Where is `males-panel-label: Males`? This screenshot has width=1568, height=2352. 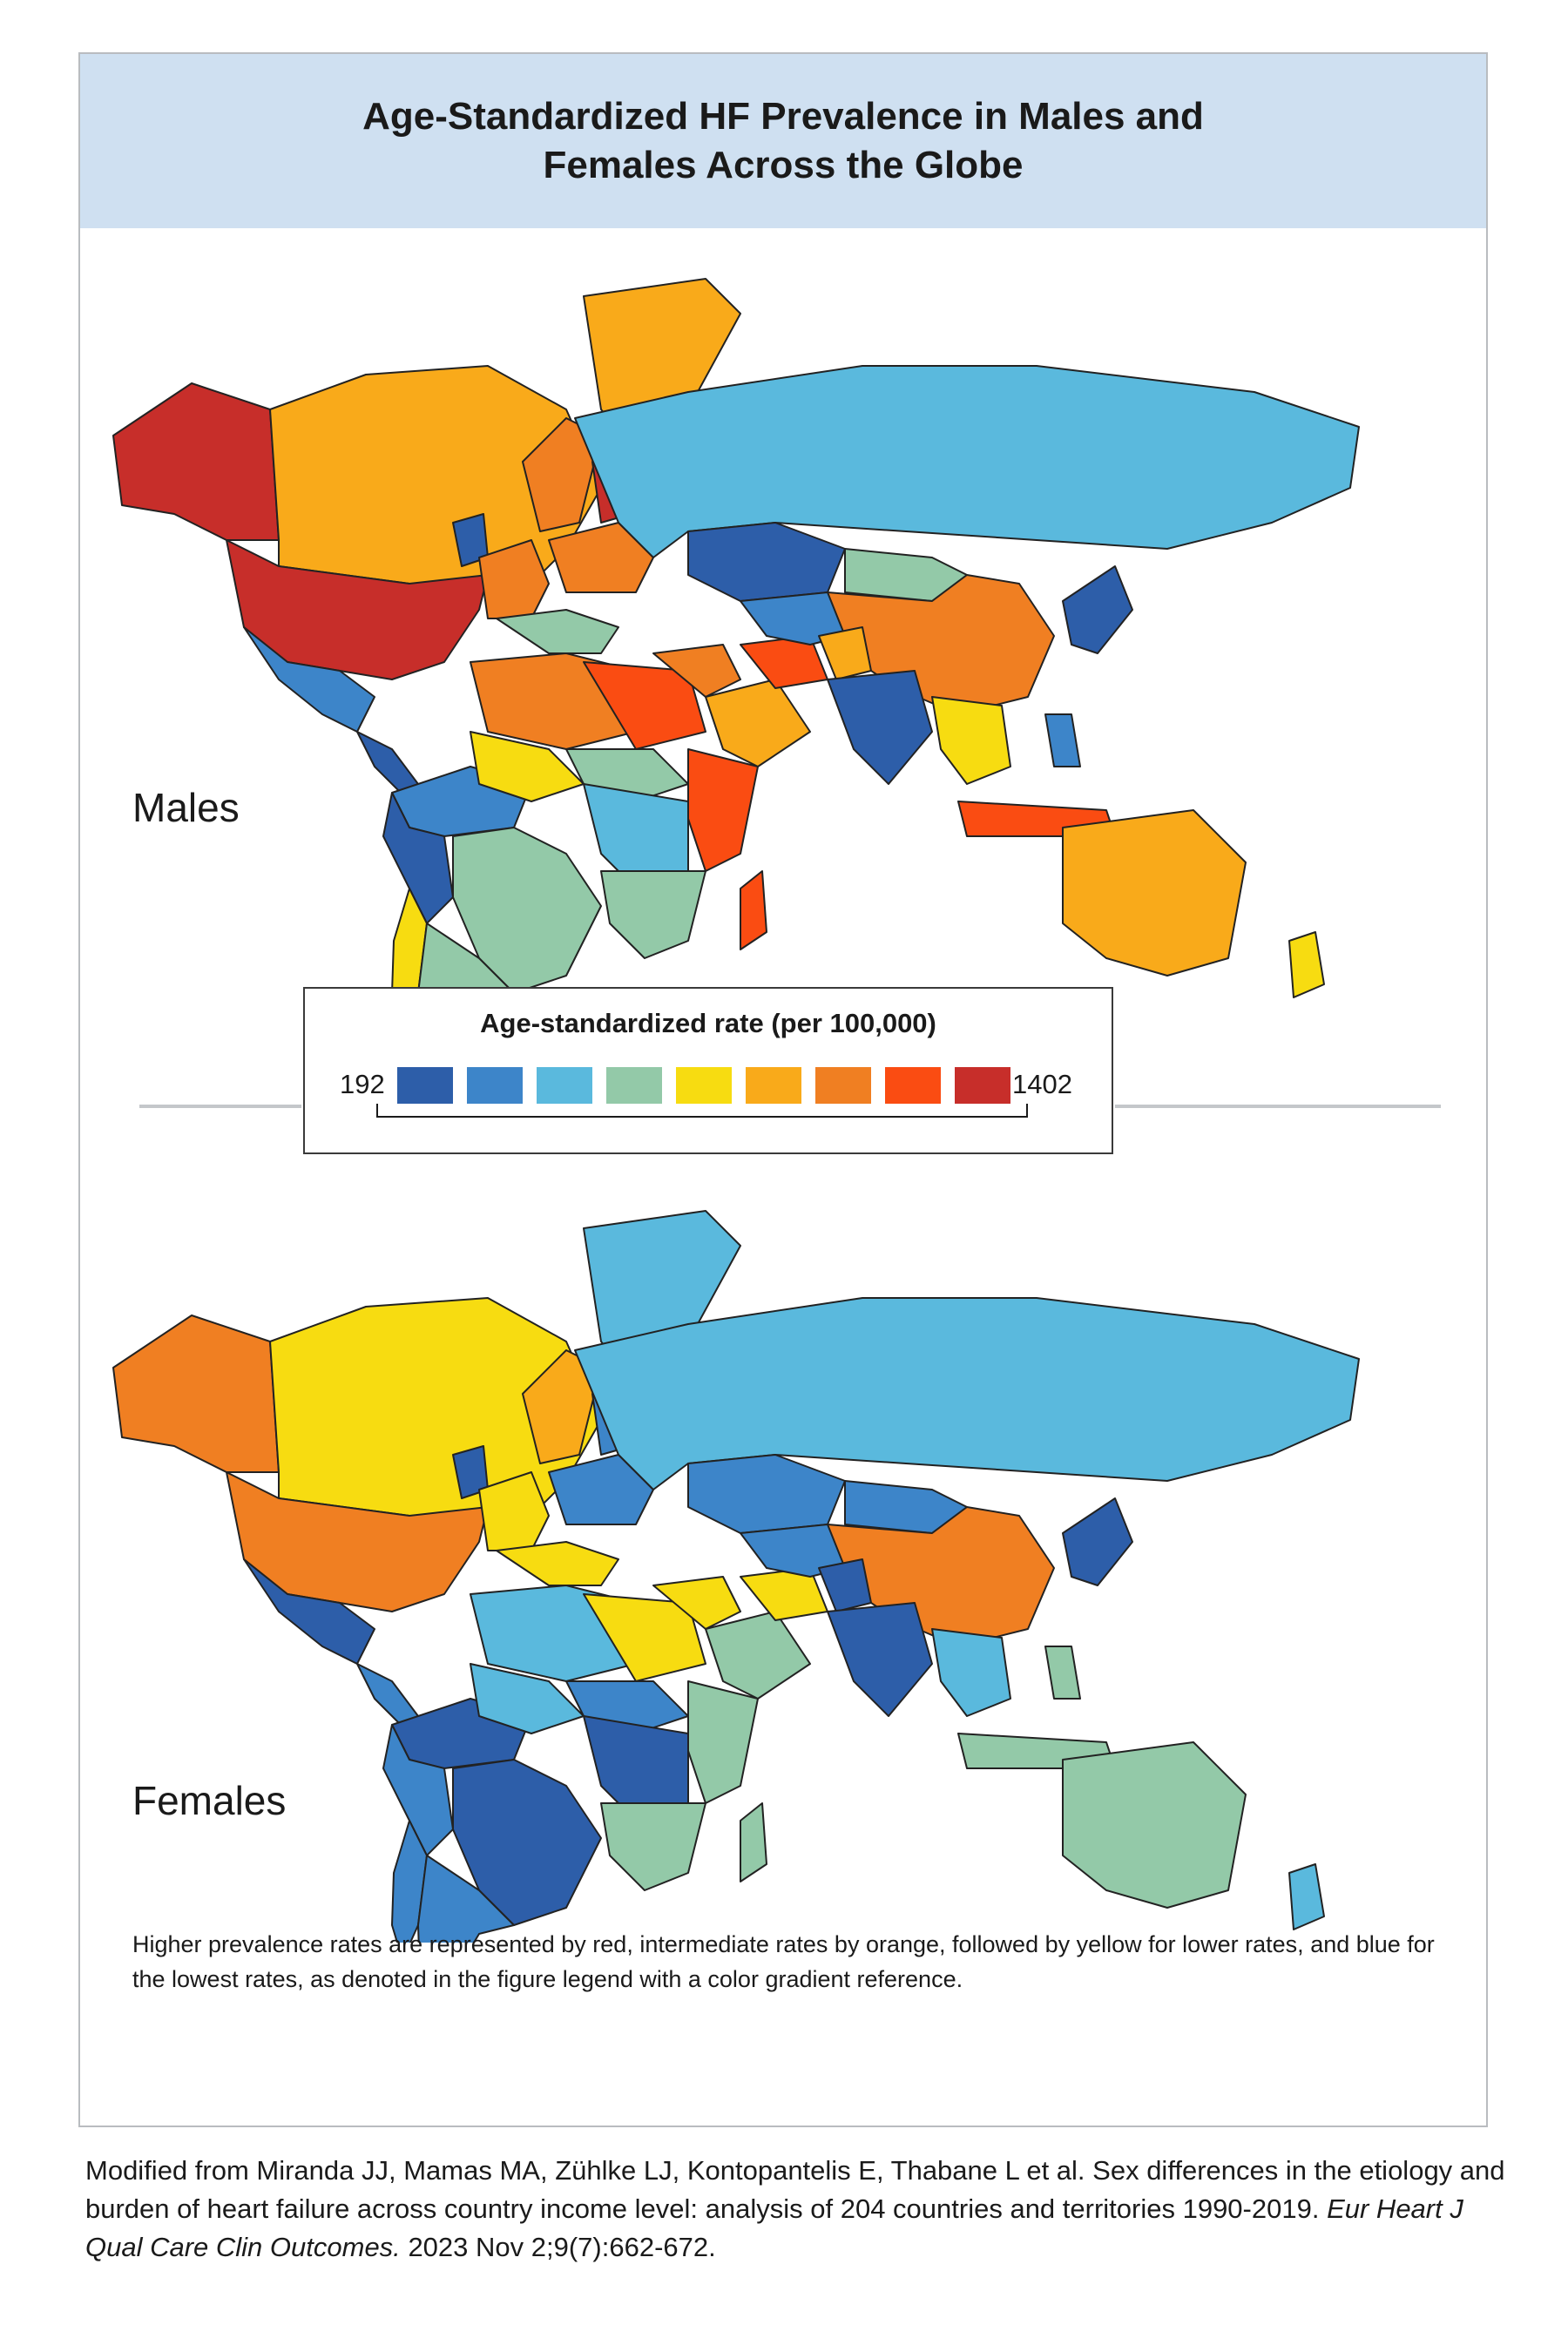
males-panel-label: Males is located at coordinates (186, 807).